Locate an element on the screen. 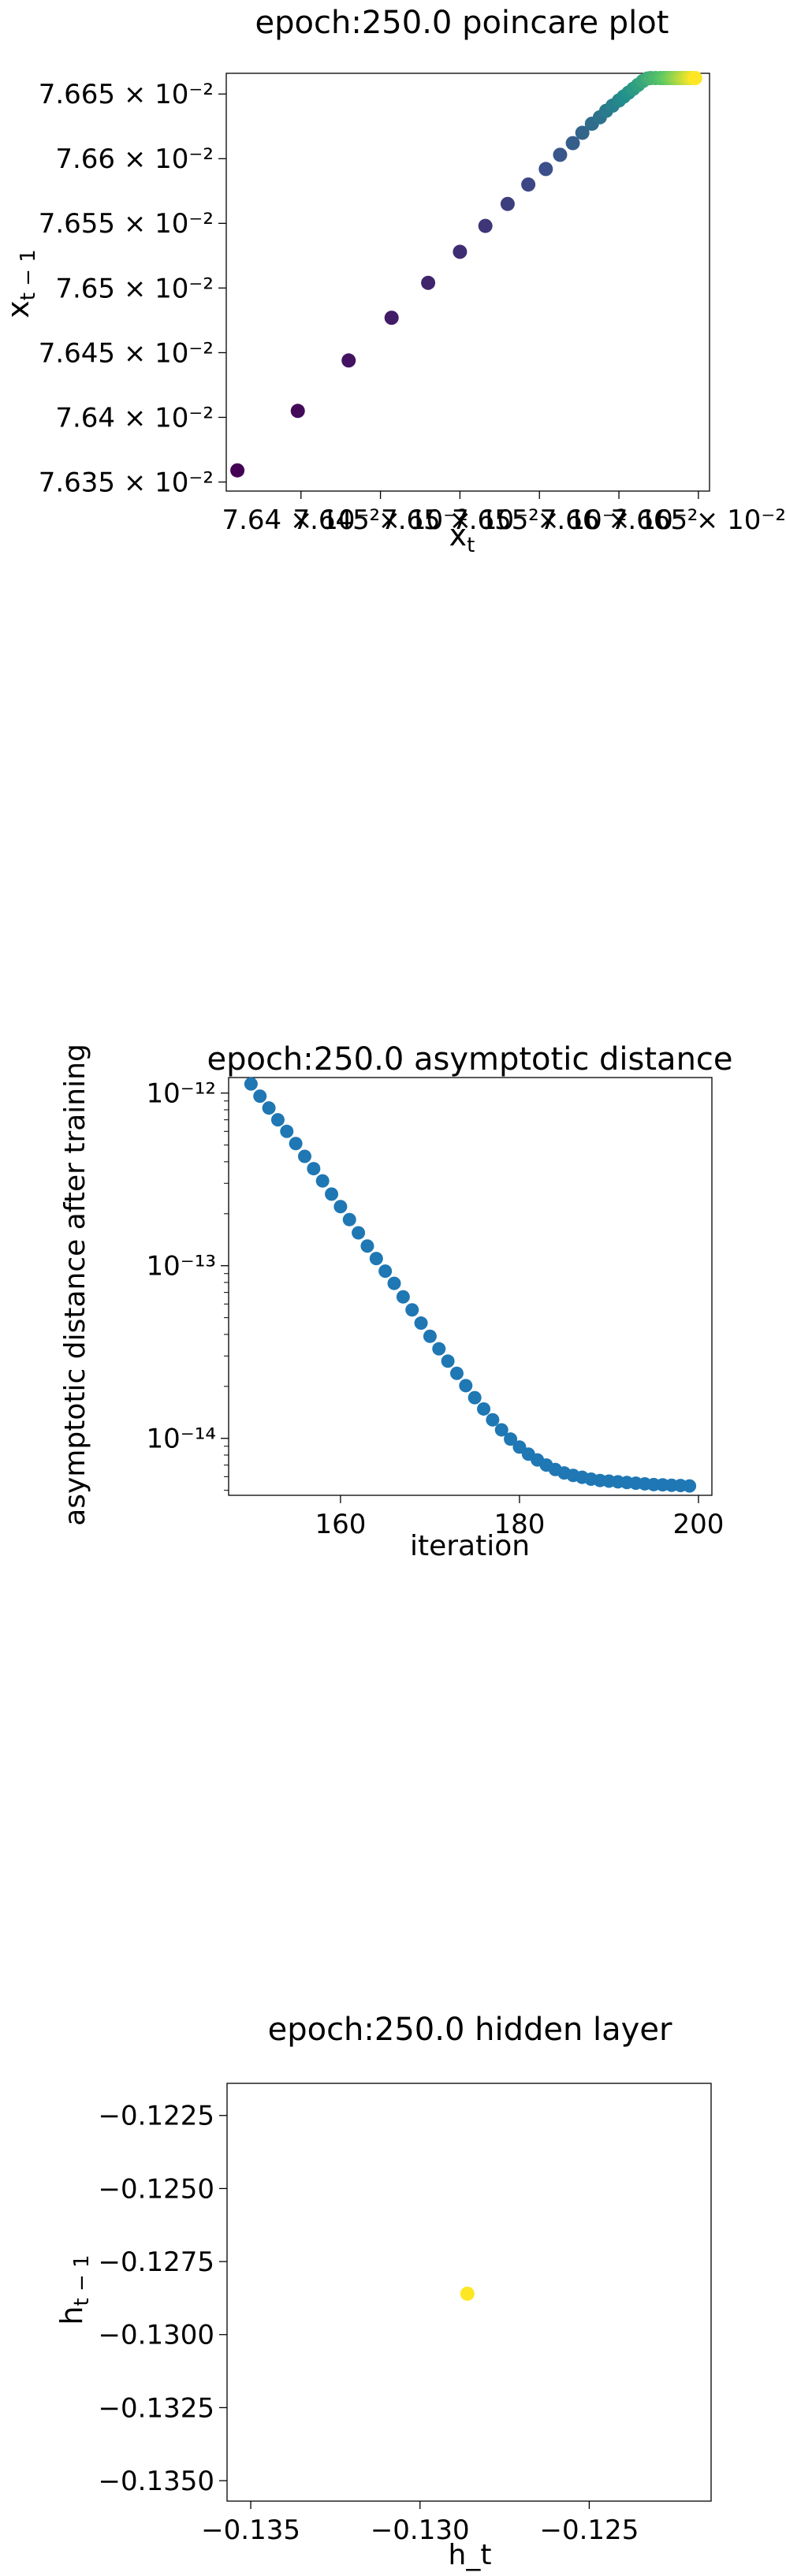  y-tick-label: 7.645 × 10⁻² is located at coordinates (127, 353).